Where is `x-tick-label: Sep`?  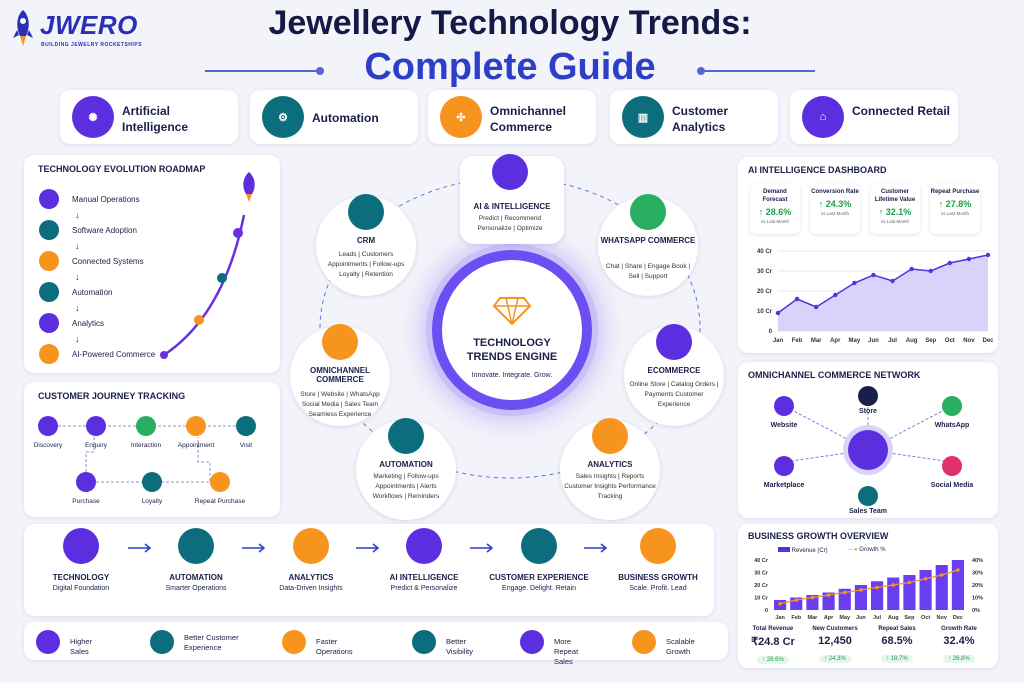 x-tick-label: Sep is located at coordinates (930, 341).